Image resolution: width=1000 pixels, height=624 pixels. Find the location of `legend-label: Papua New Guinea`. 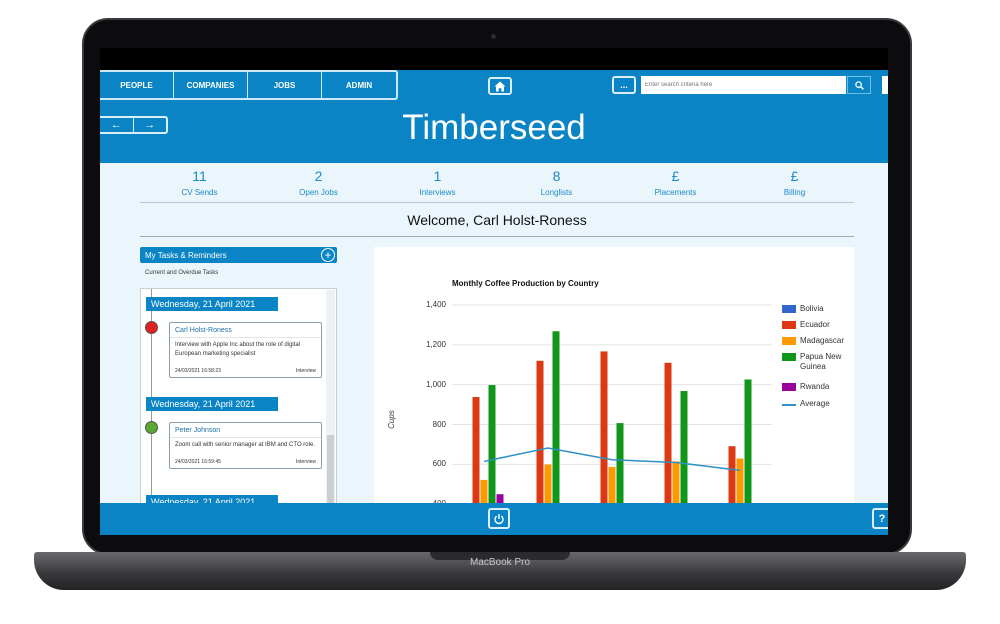

legend-label: Papua New Guinea is located at coordinates (821, 362).